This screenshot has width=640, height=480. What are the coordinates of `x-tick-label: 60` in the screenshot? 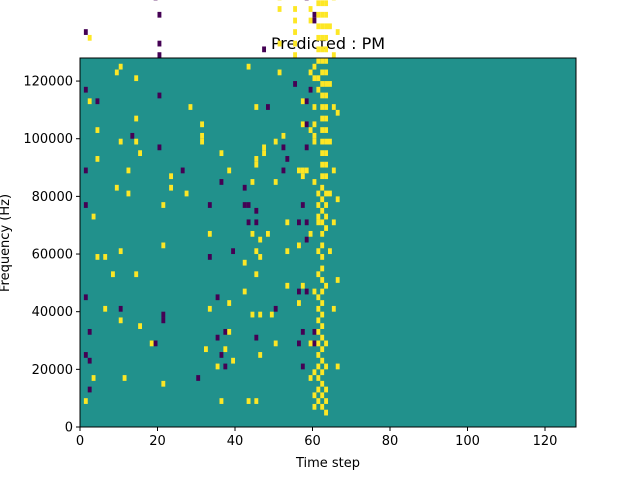 It's located at (312, 441).